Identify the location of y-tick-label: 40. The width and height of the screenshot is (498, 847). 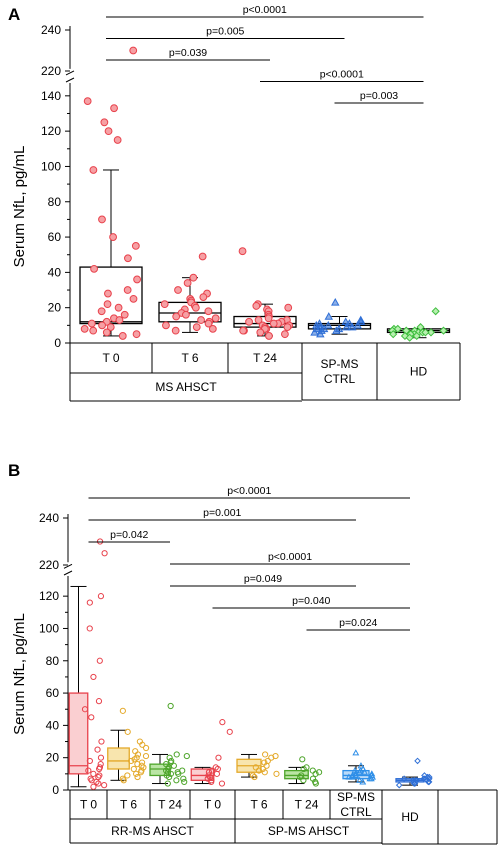
(55, 272).